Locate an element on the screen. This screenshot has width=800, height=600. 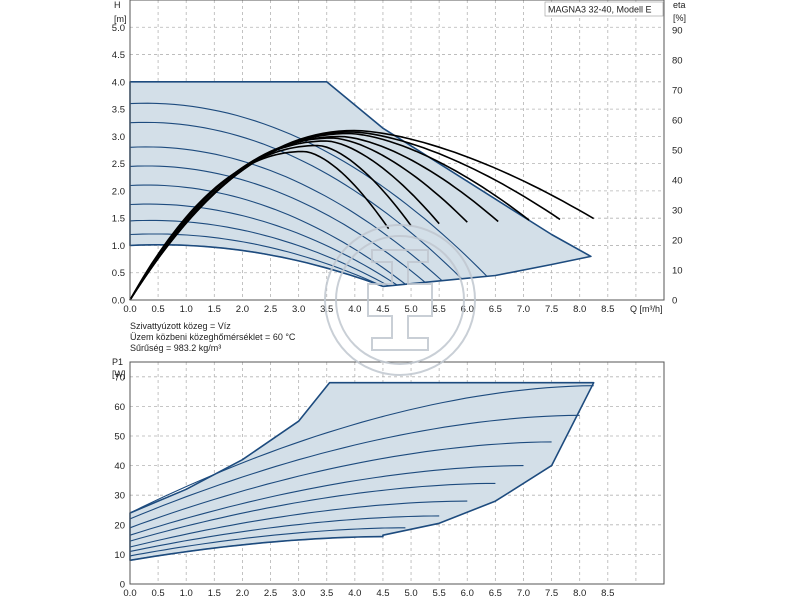
note-medium: Szivattyúzott közeg = Víz is located at coordinates (180, 326).